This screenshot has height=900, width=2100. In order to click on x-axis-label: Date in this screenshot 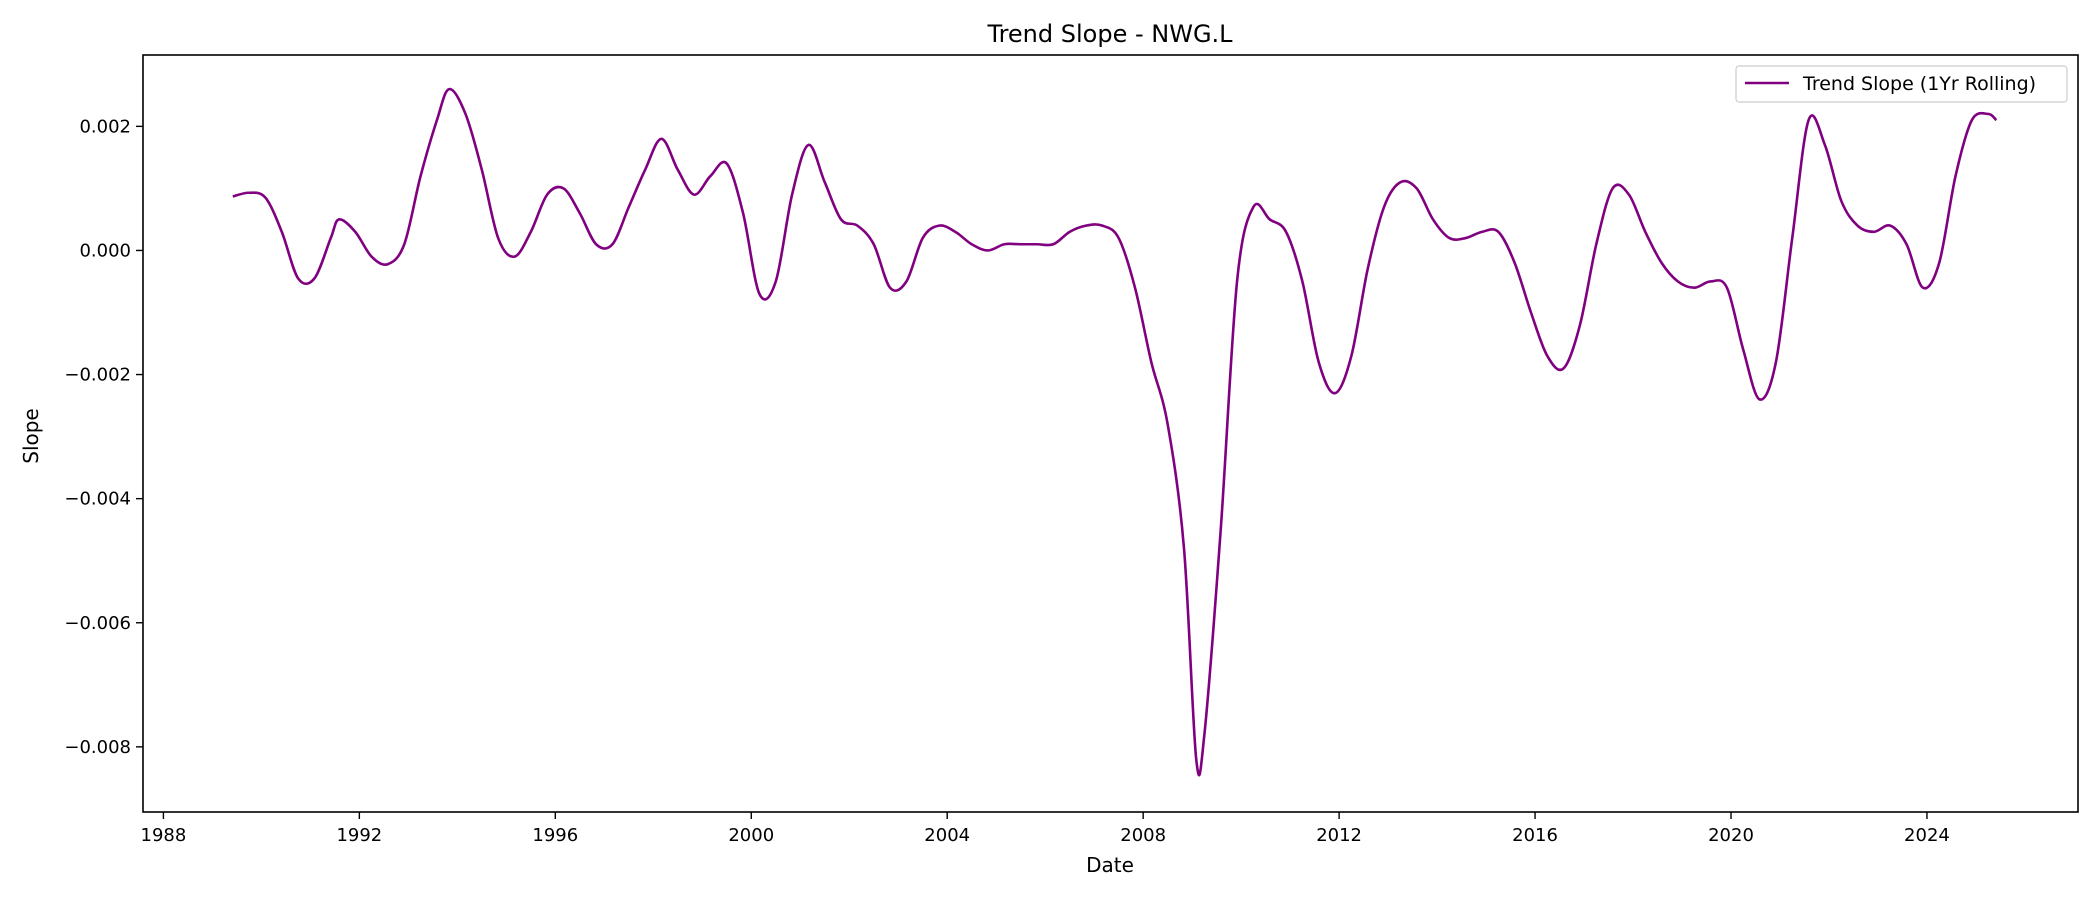, I will do `click(1110, 865)`.